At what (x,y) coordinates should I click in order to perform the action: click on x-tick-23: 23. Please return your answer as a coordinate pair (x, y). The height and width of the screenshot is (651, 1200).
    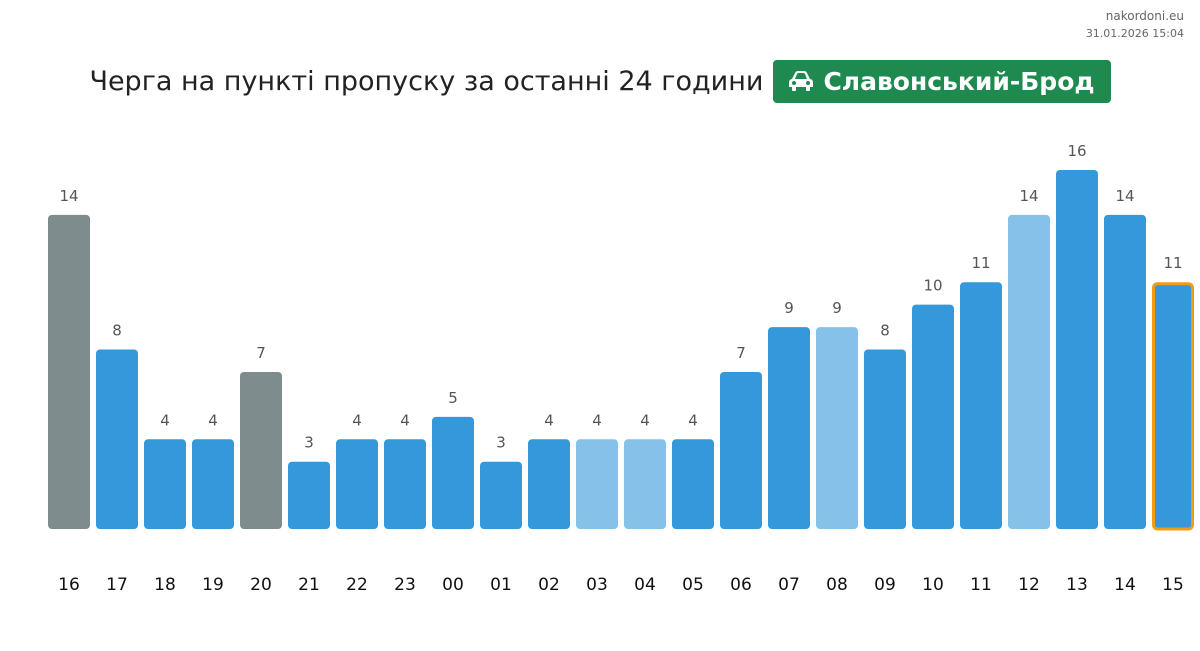
    Looking at the image, I should click on (405, 585).